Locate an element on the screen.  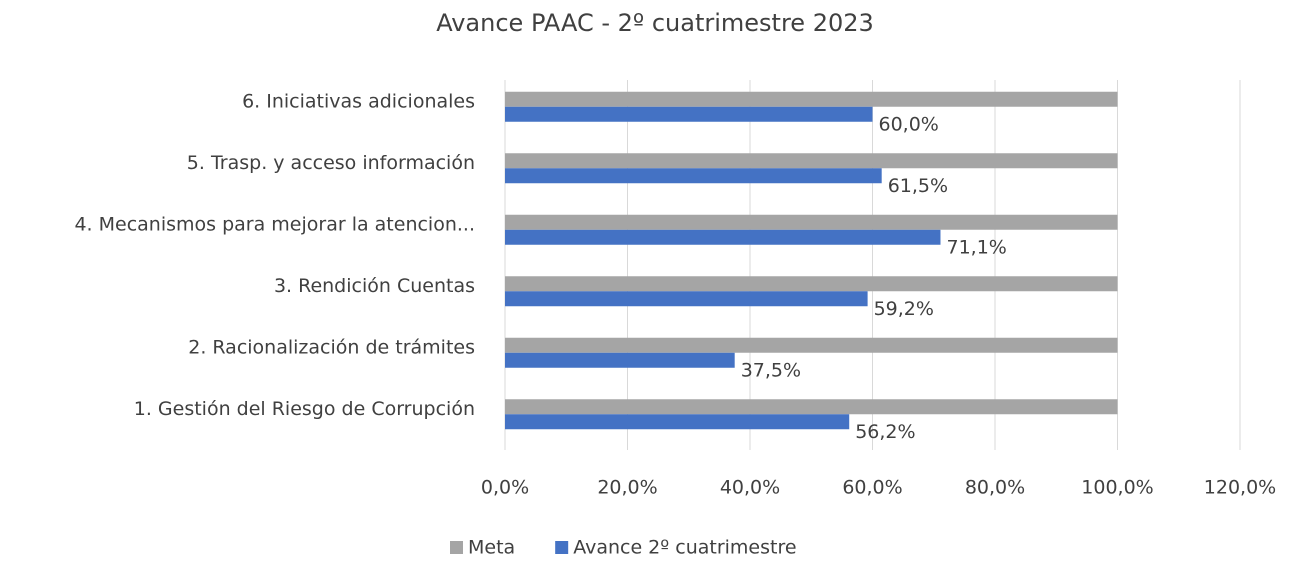
x-tick-label: 40,0% is located at coordinates (750, 488).